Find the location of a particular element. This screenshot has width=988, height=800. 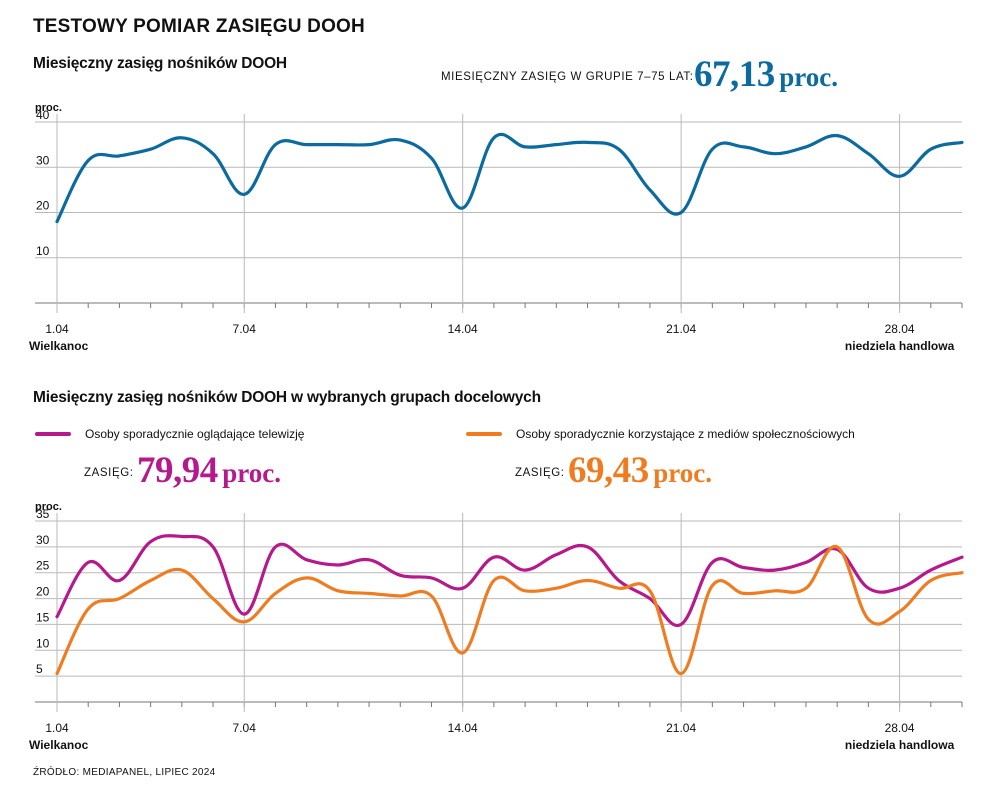

main-title: TESTOWY POMIAR ZASIĘGU DOOH is located at coordinates (199, 26).